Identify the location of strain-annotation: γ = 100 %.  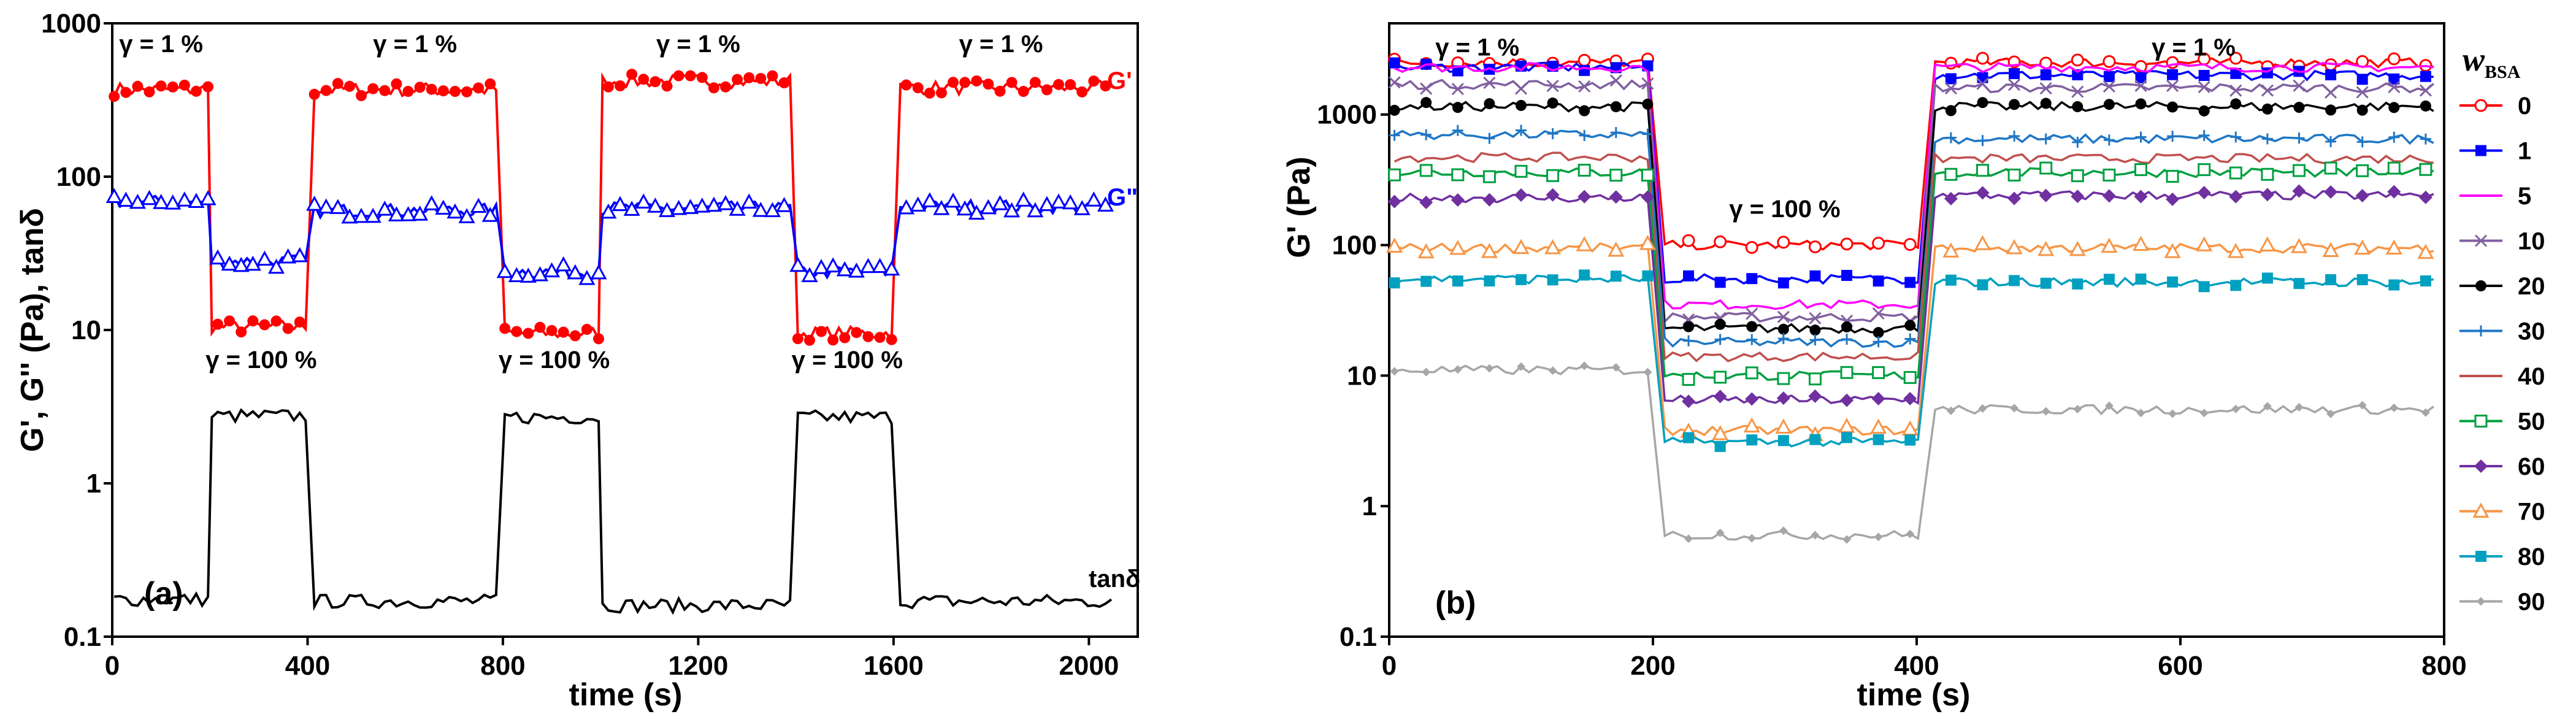
(1784, 209).